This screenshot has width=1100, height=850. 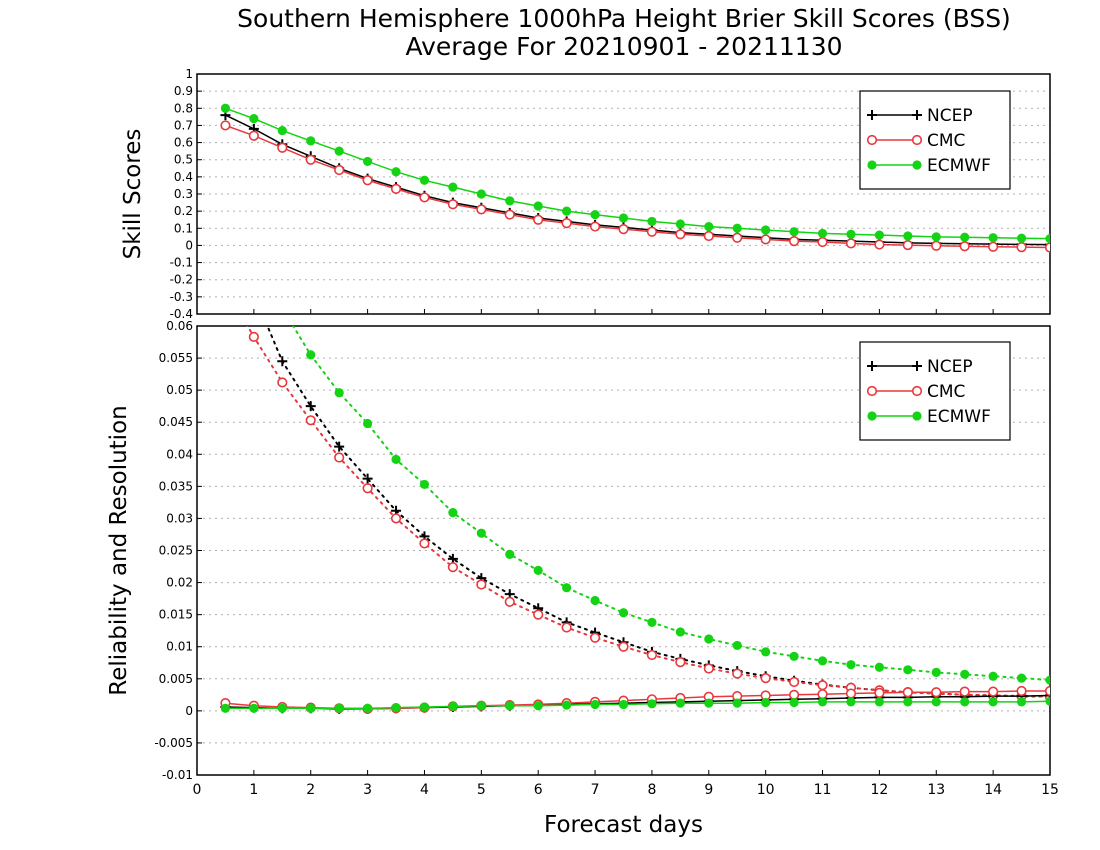 What do you see at coordinates (181, 314) in the screenshot?
I see `y-tick-label: -0.4` at bounding box center [181, 314].